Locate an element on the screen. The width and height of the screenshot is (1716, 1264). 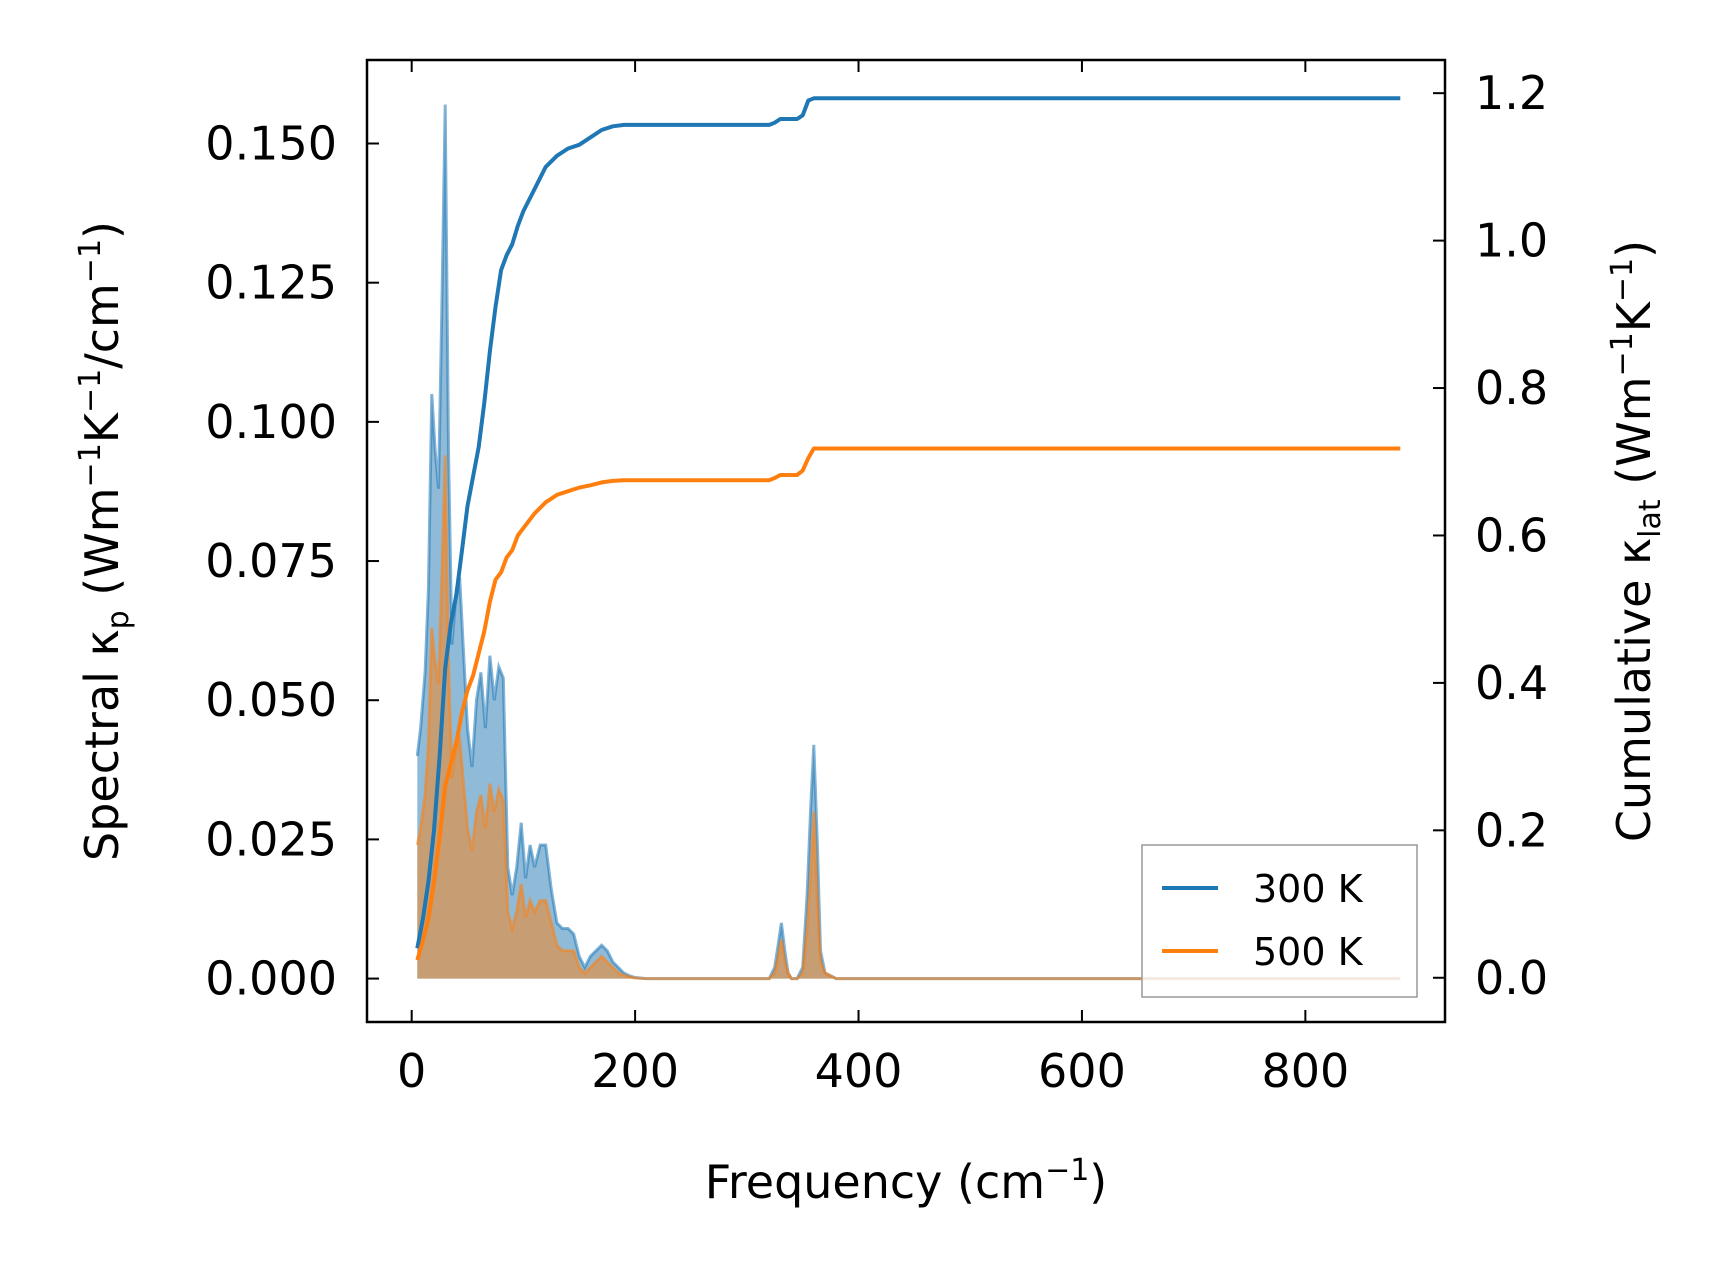
legend-box is located at coordinates (1279, 921).